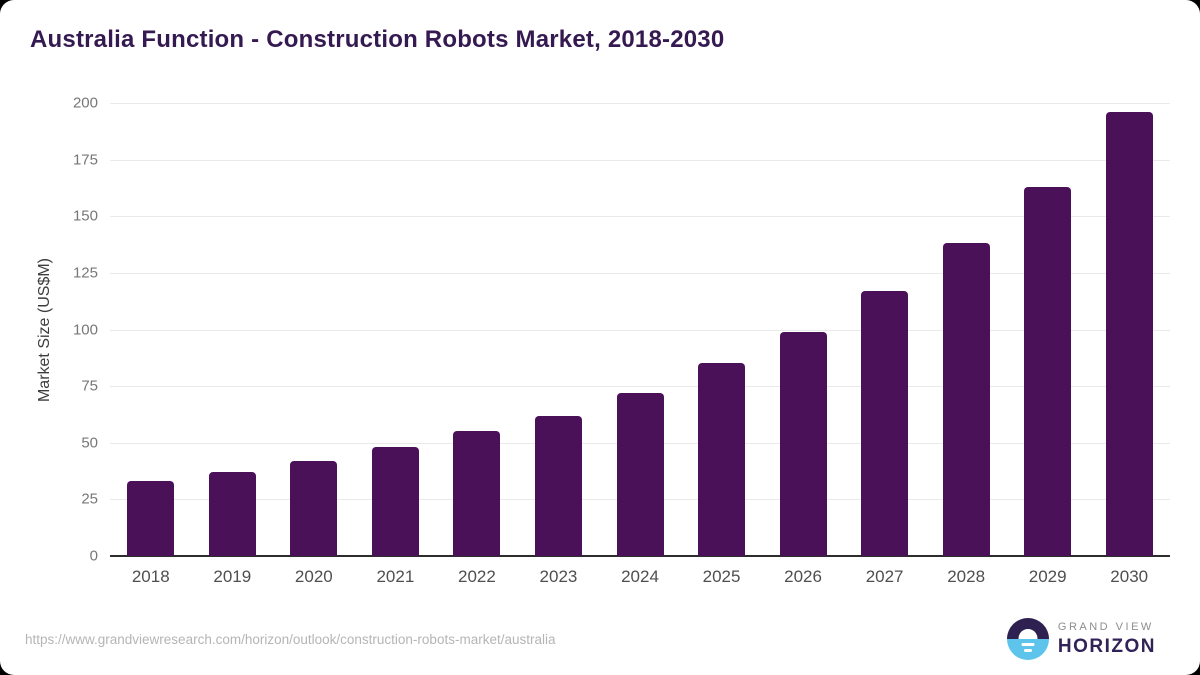 This screenshot has width=1200, height=675. I want to click on x-tick-label-2019: 2019, so click(232, 576).